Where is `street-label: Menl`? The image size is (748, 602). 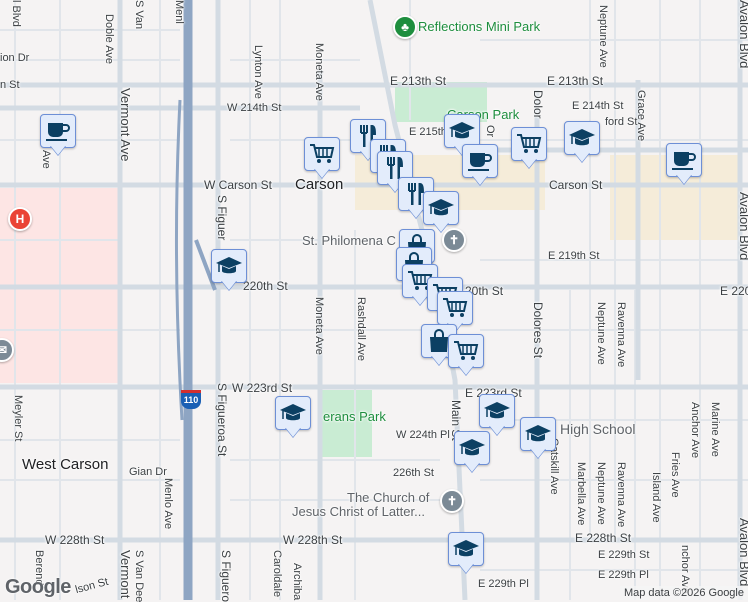
street-label: Menl is located at coordinates (179, 12).